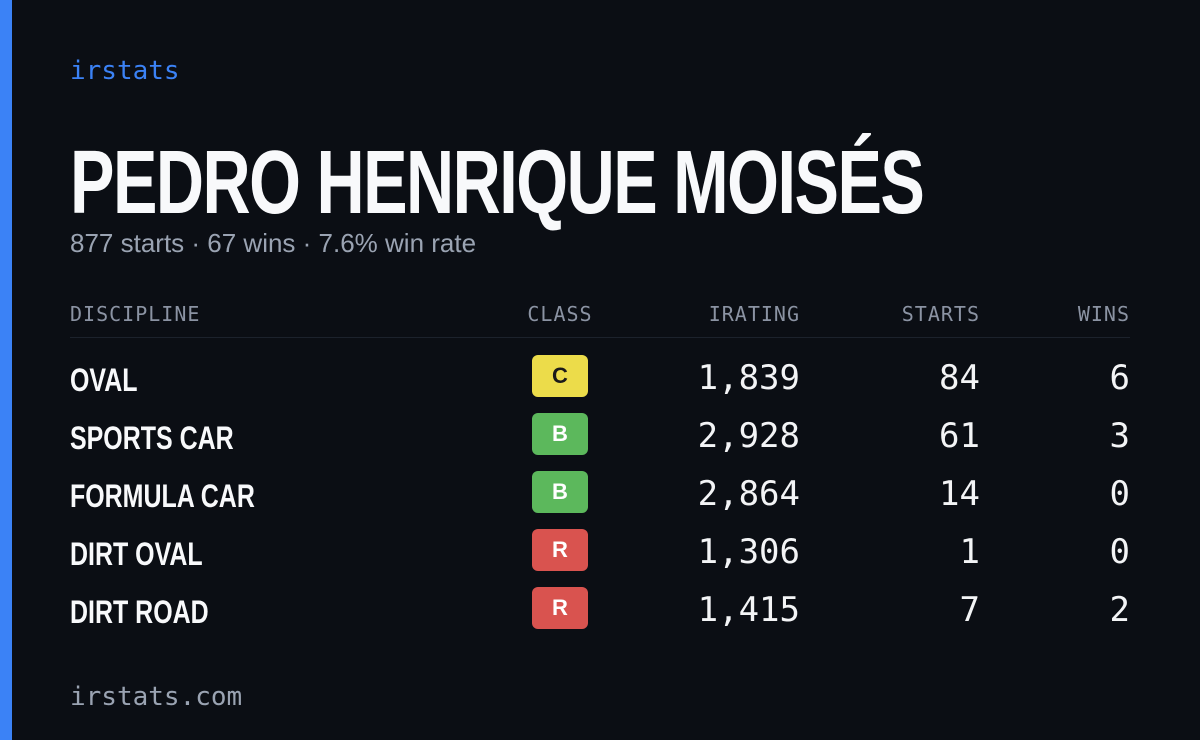 Image resolution: width=1200 pixels, height=740 pixels. What do you see at coordinates (748, 378) in the screenshot?
I see `irating: 1,839` at bounding box center [748, 378].